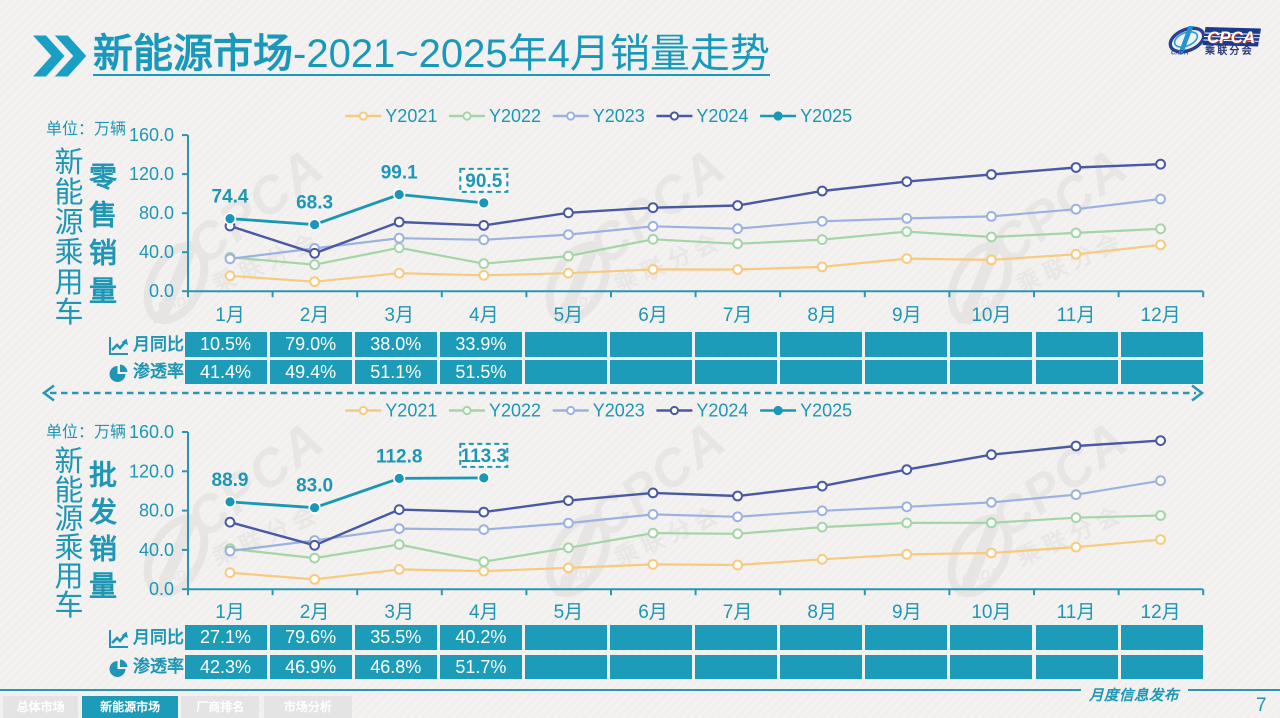  I want to click on svg-text: CPCA, so click(1231, 37).